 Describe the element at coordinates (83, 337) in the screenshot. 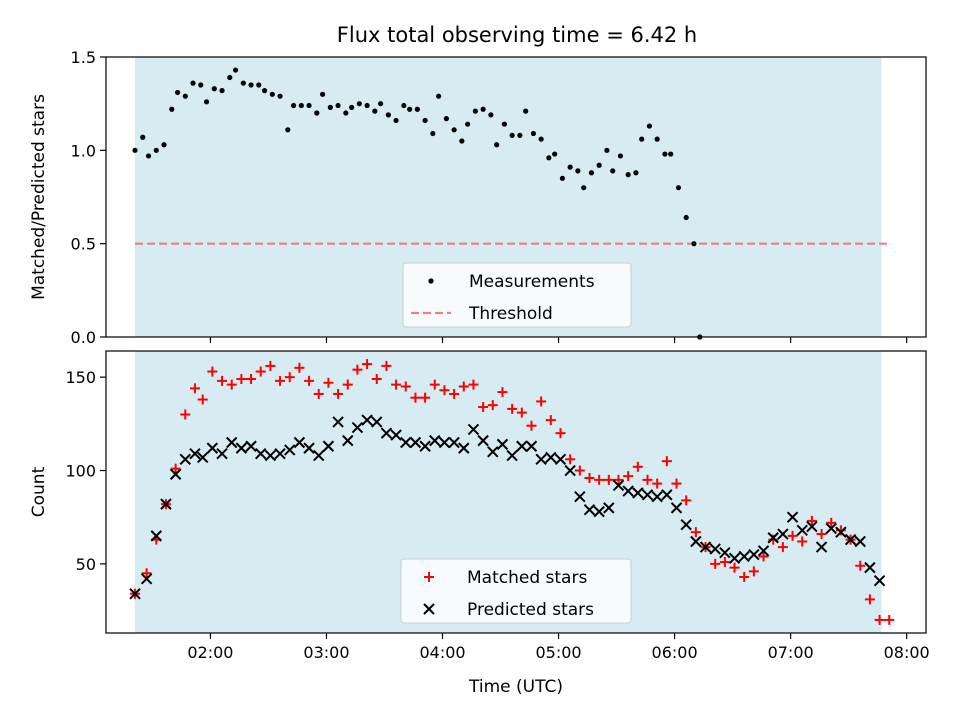

I see `y-tick-label: 0.0` at that location.